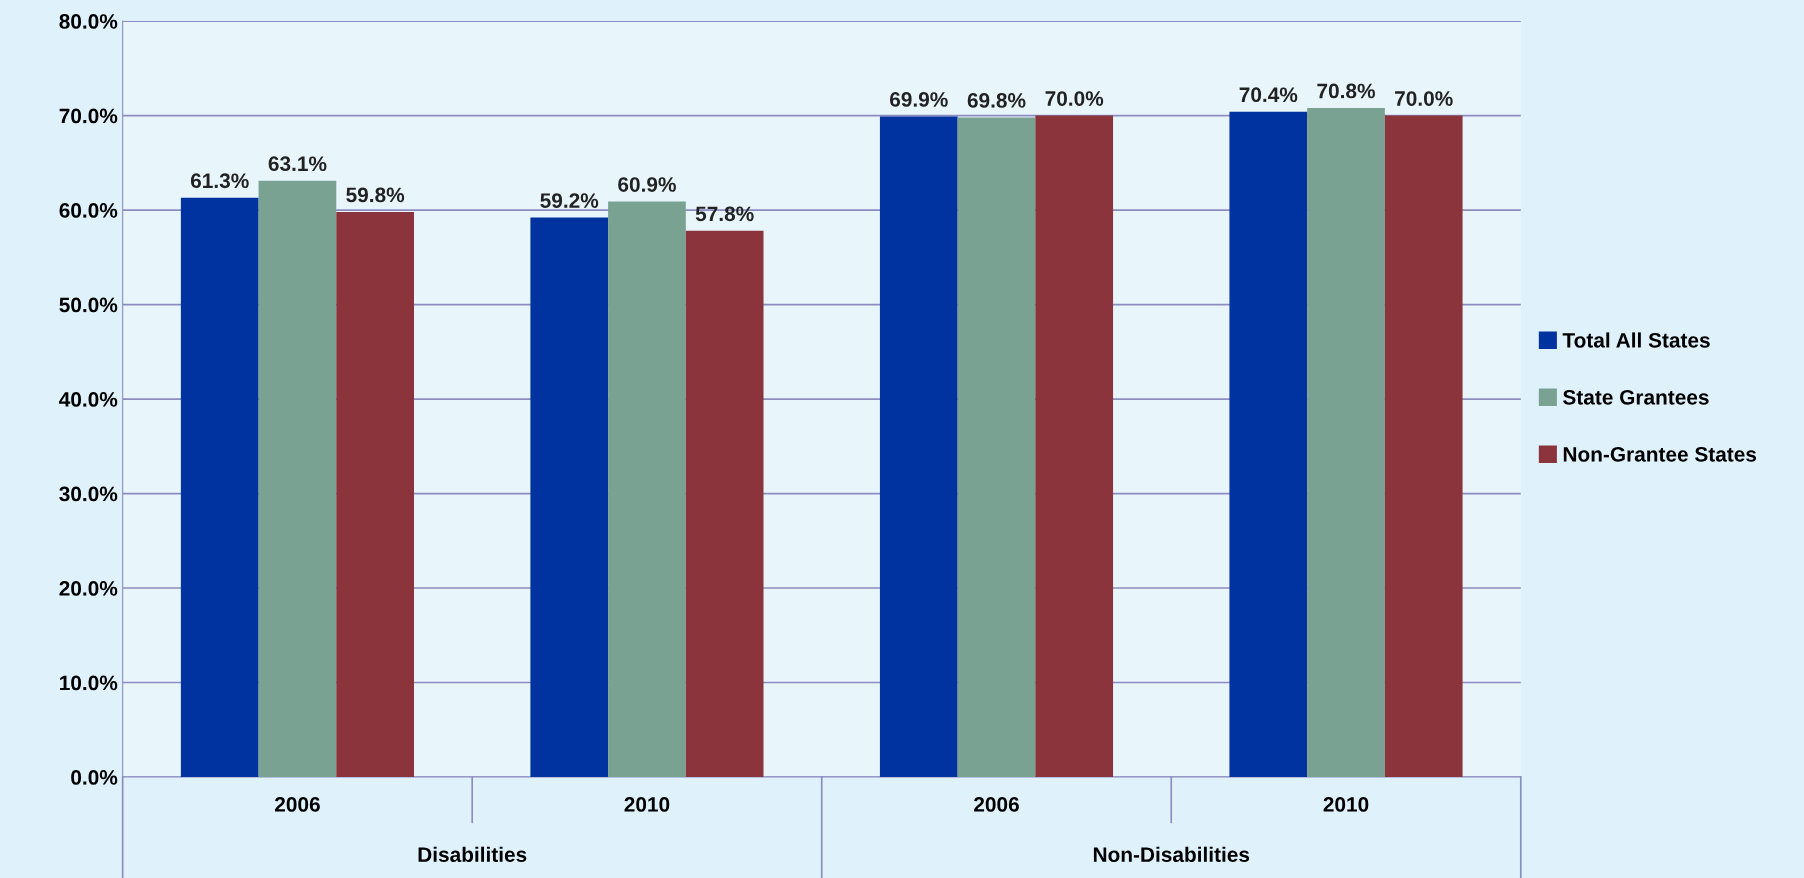 The width and height of the screenshot is (1804, 878). What do you see at coordinates (297, 164) in the screenshot?
I see `data-label: 63.1%` at bounding box center [297, 164].